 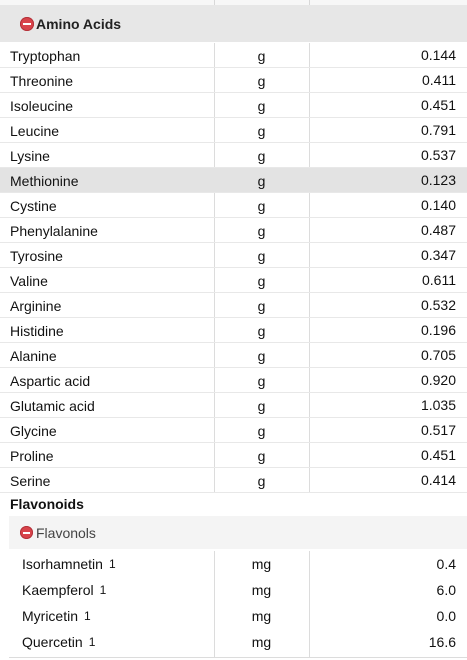 I want to click on flavonols-header: Flavonols, so click(x=238, y=532).